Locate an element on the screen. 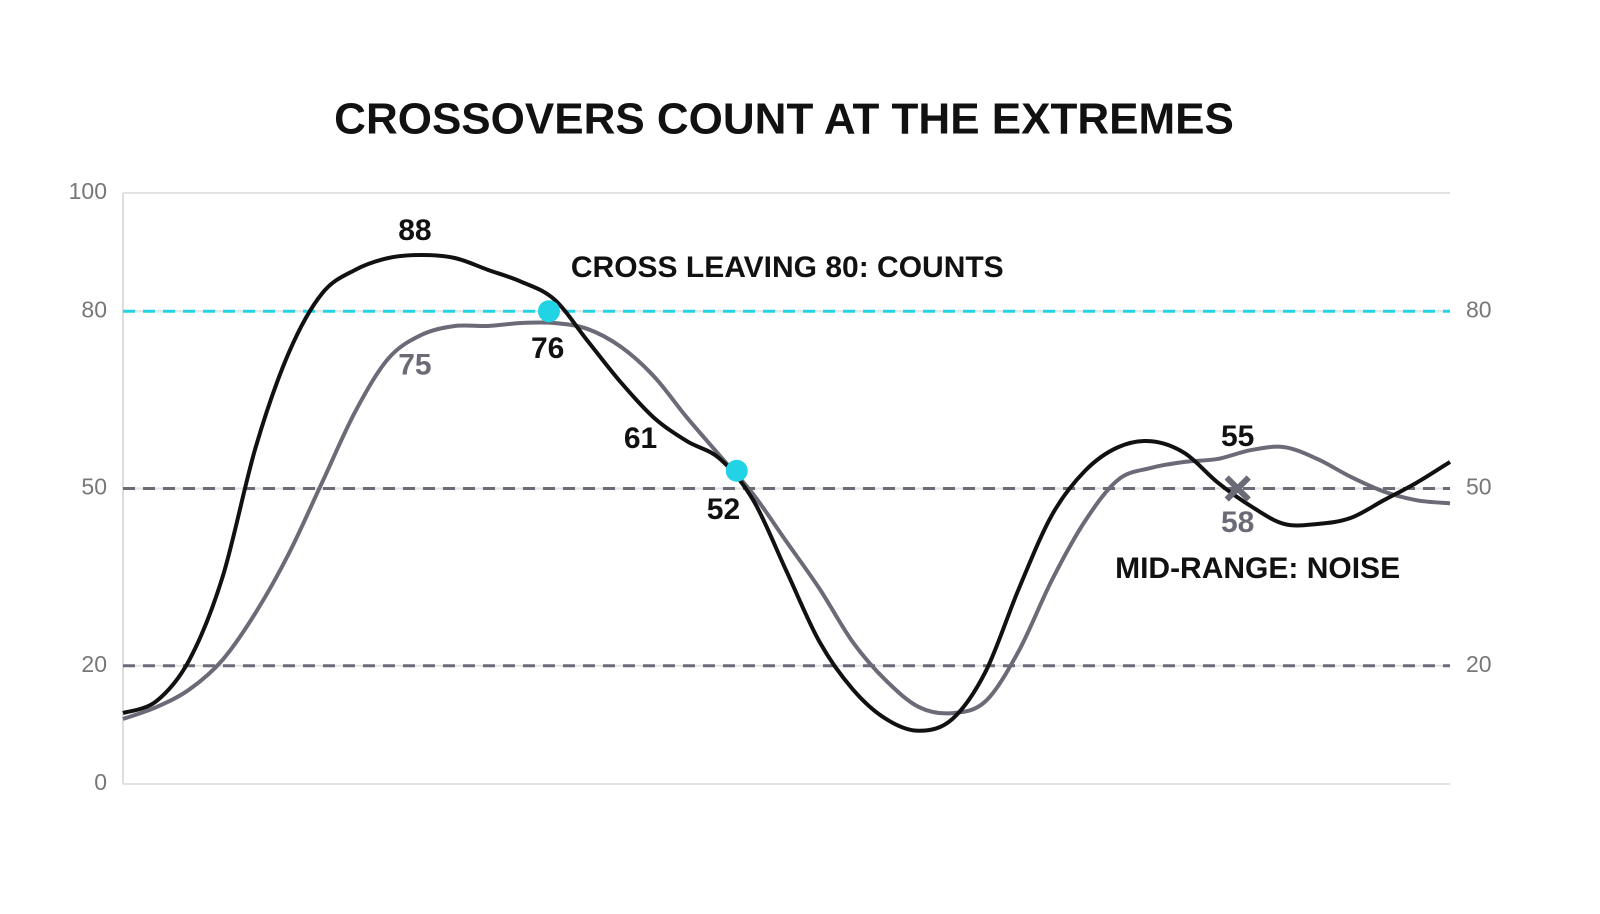 The image size is (1600, 914). annotation: 75 is located at coordinates (414, 365).